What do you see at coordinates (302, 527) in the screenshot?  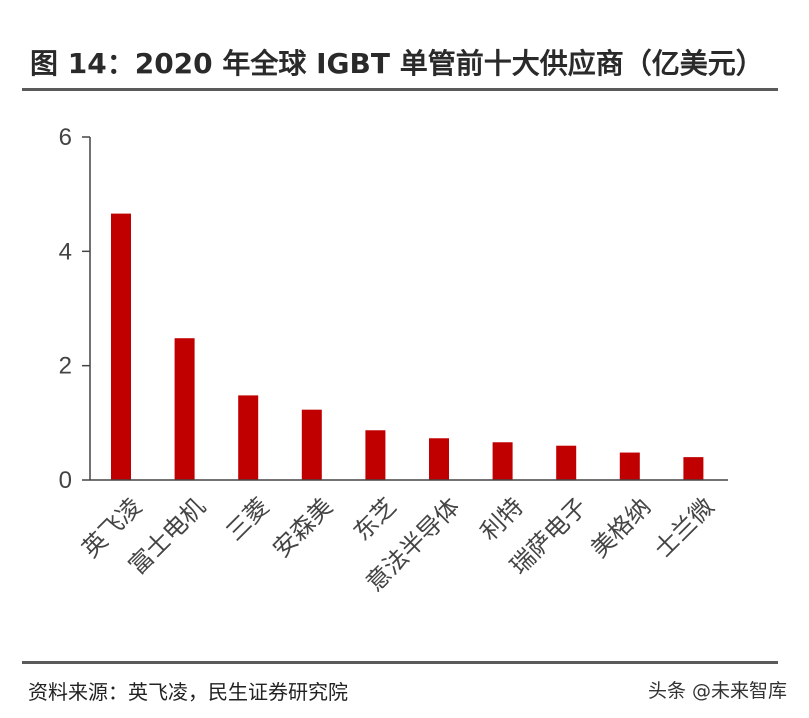 I see `category-label: 安森美` at bounding box center [302, 527].